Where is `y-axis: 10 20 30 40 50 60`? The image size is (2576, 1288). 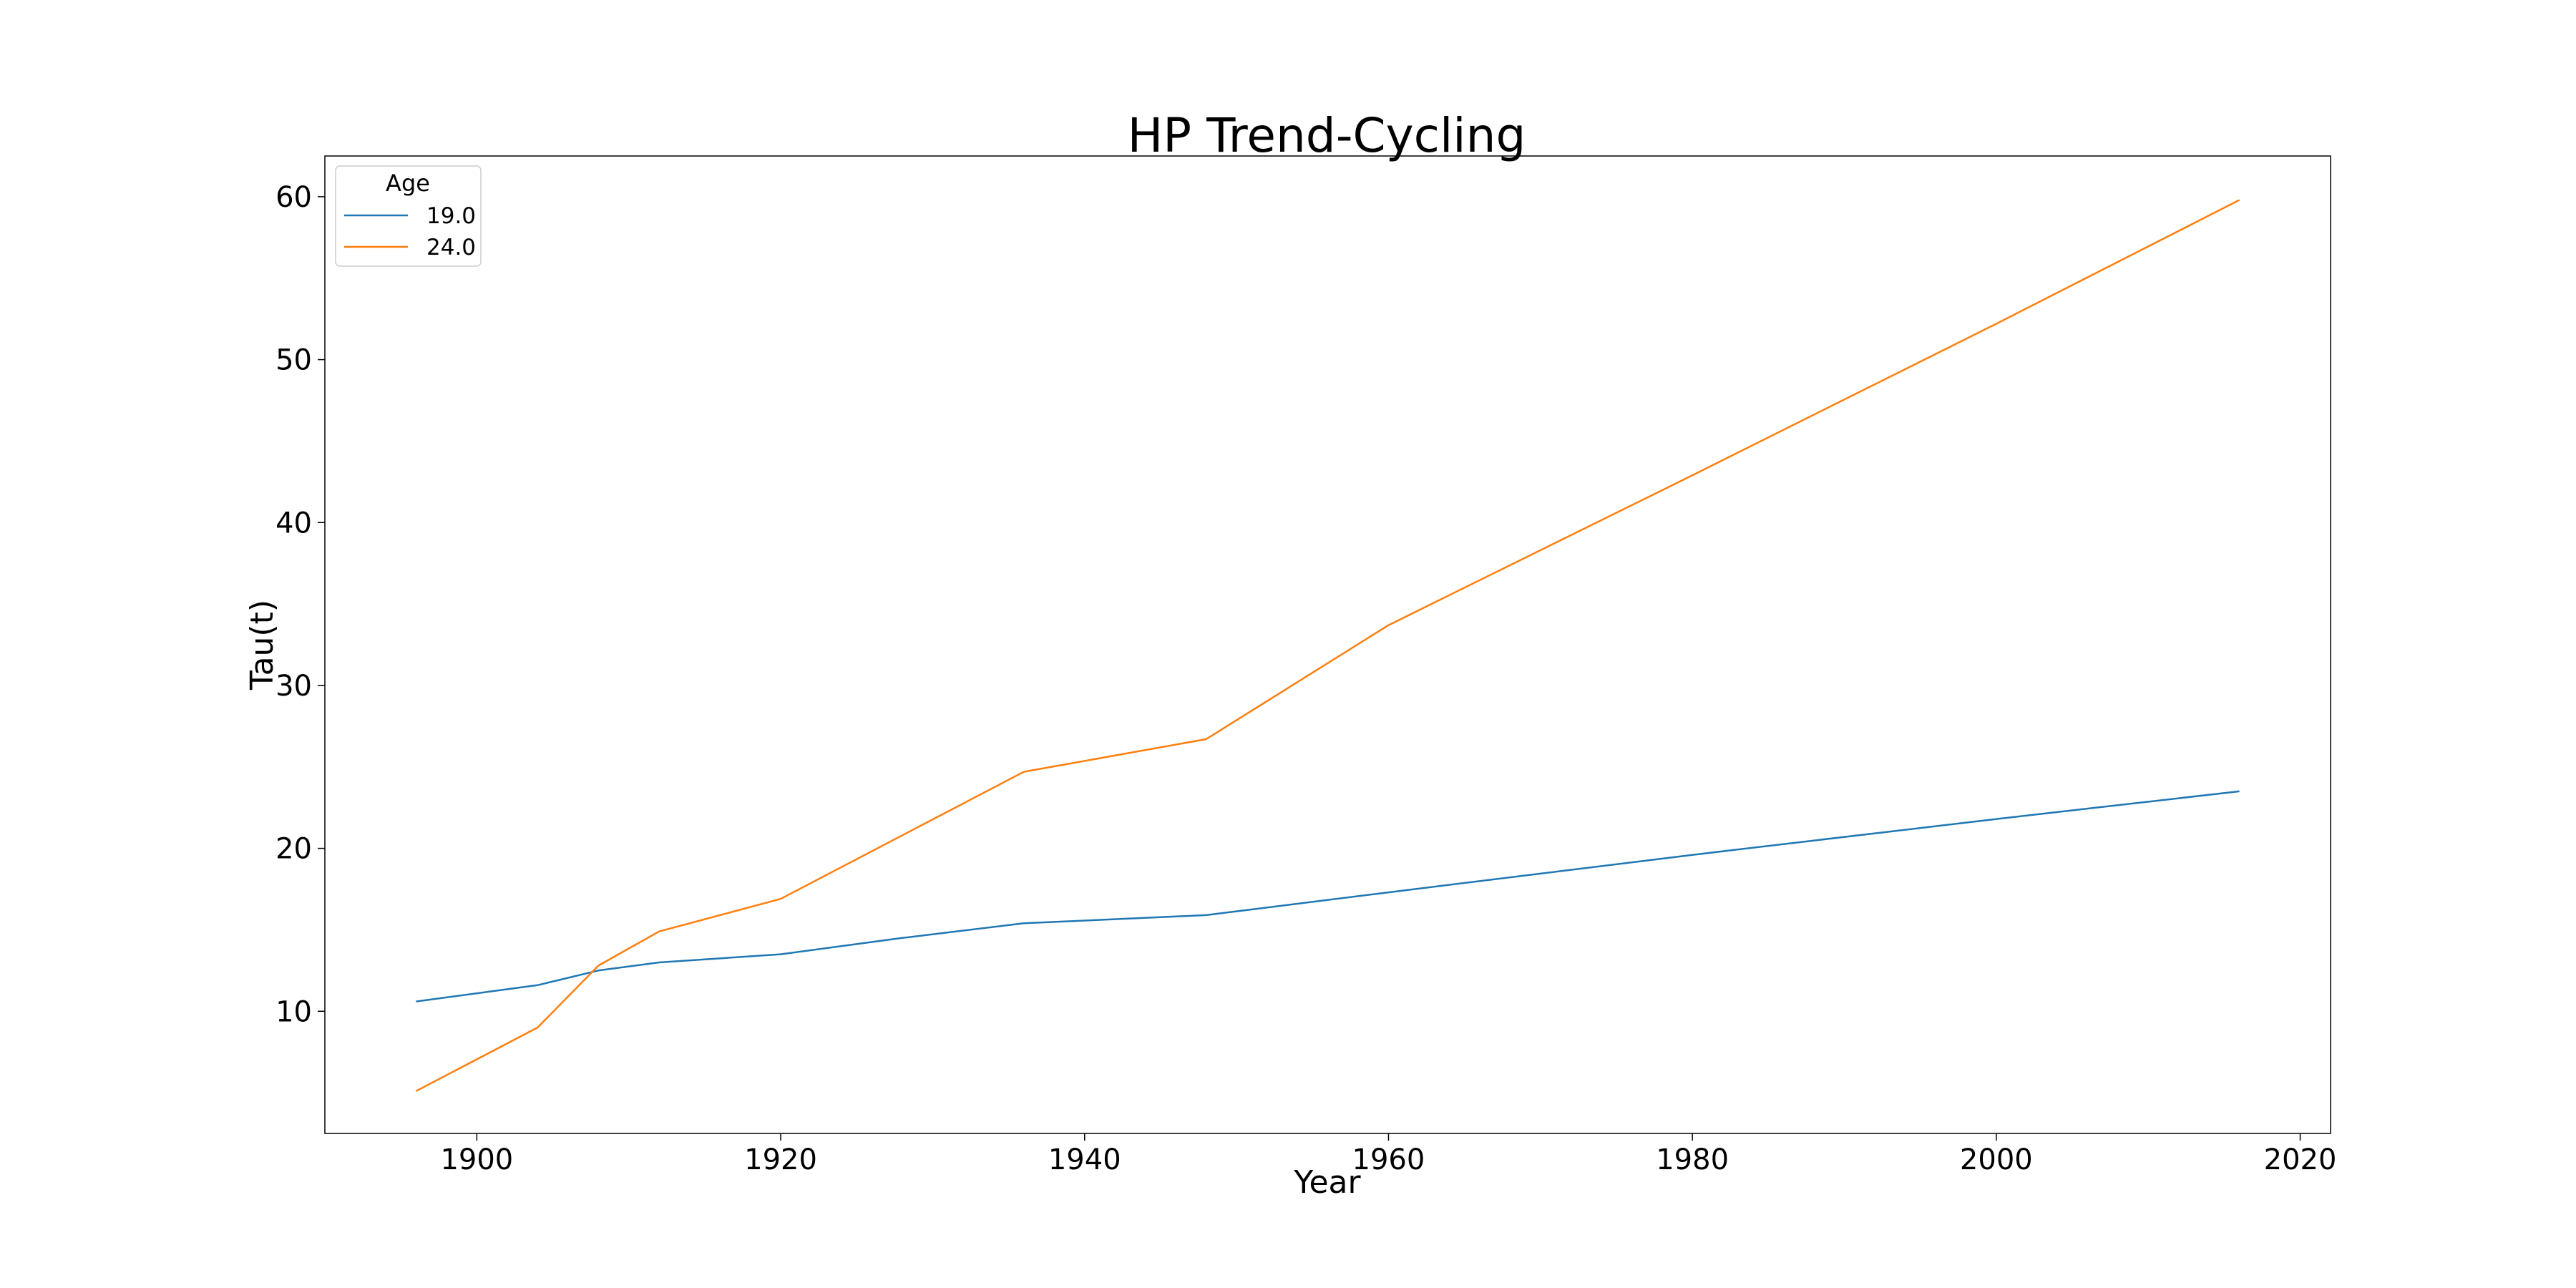
y-axis: 10 20 30 40 50 60 is located at coordinates (300, 604).